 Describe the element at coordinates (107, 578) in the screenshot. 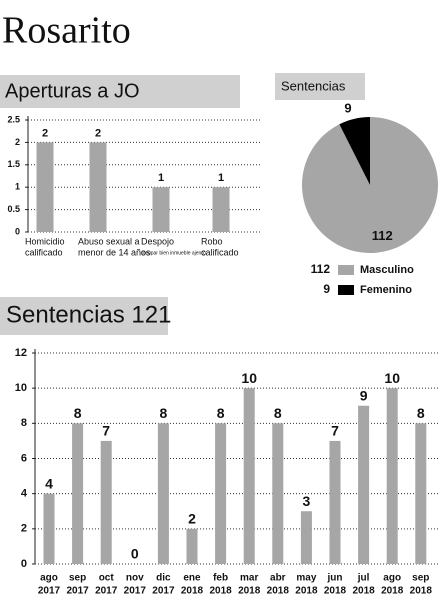

I see `x-tick-label: oct` at that location.